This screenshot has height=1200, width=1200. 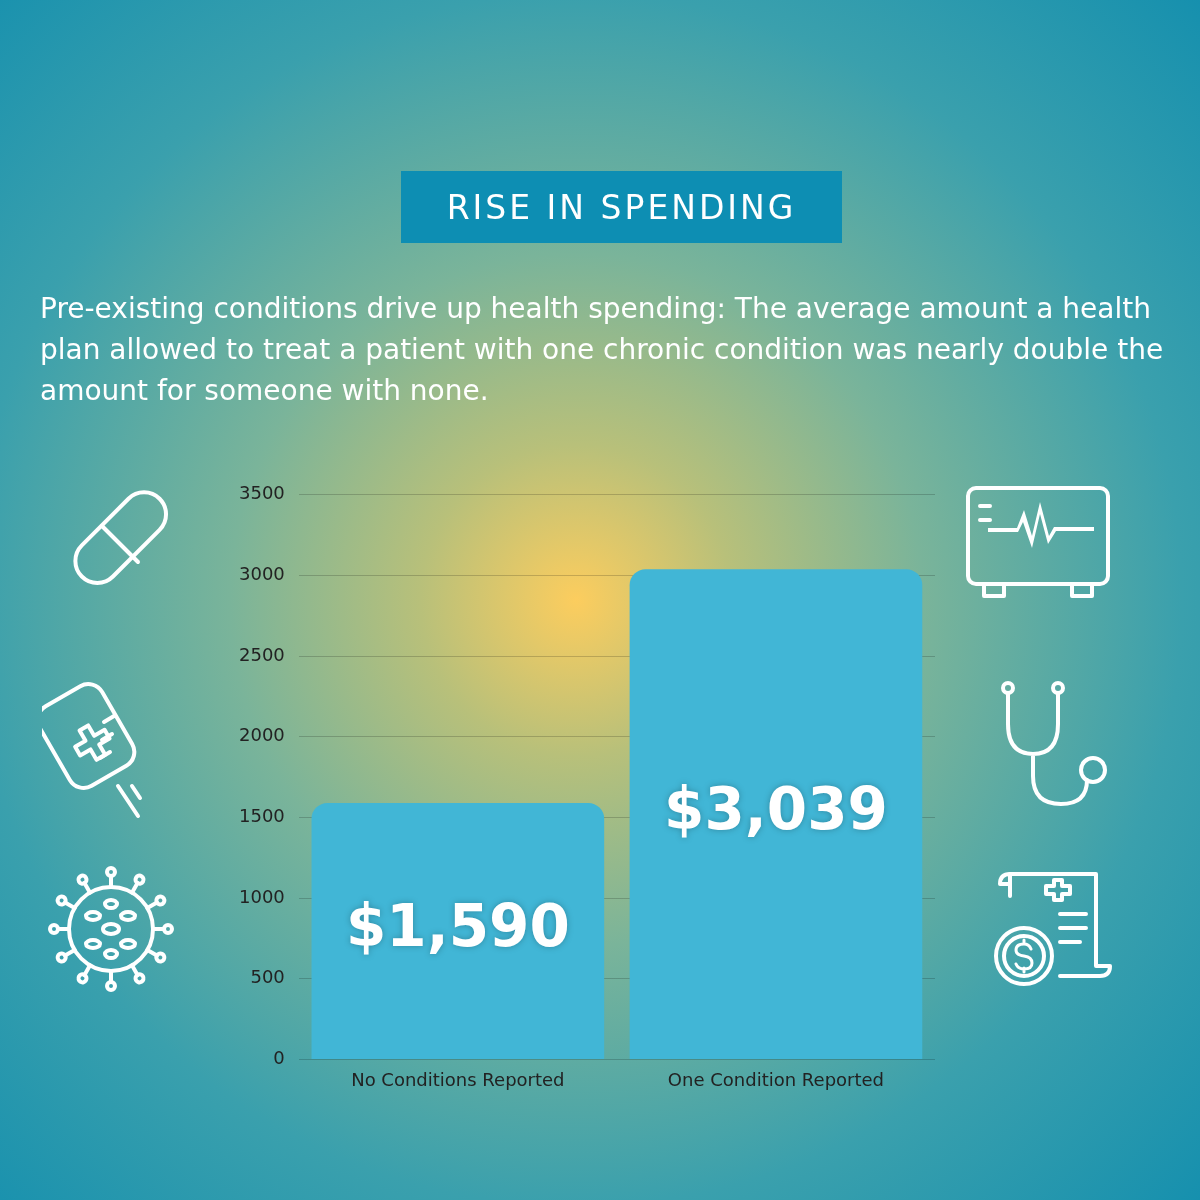 I want to click on x-tick-label: One Condition Reported, so click(x=776, y=1079).